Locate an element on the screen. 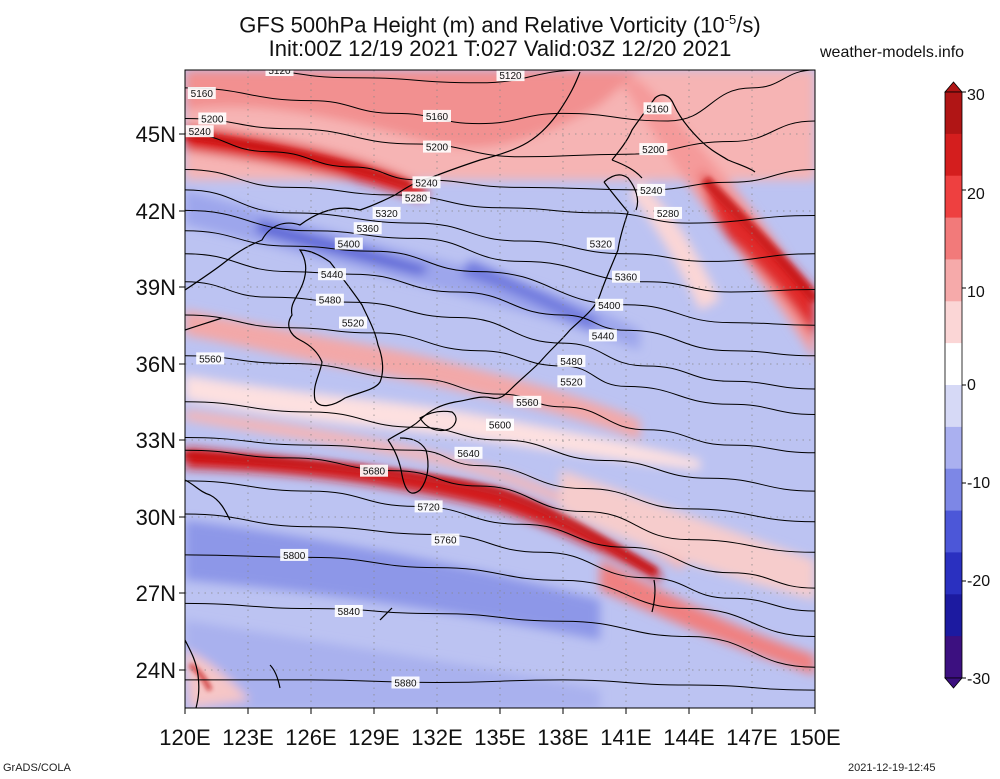 The width and height of the screenshot is (1000, 779). svg-text: 5800 is located at coordinates (294, 556).